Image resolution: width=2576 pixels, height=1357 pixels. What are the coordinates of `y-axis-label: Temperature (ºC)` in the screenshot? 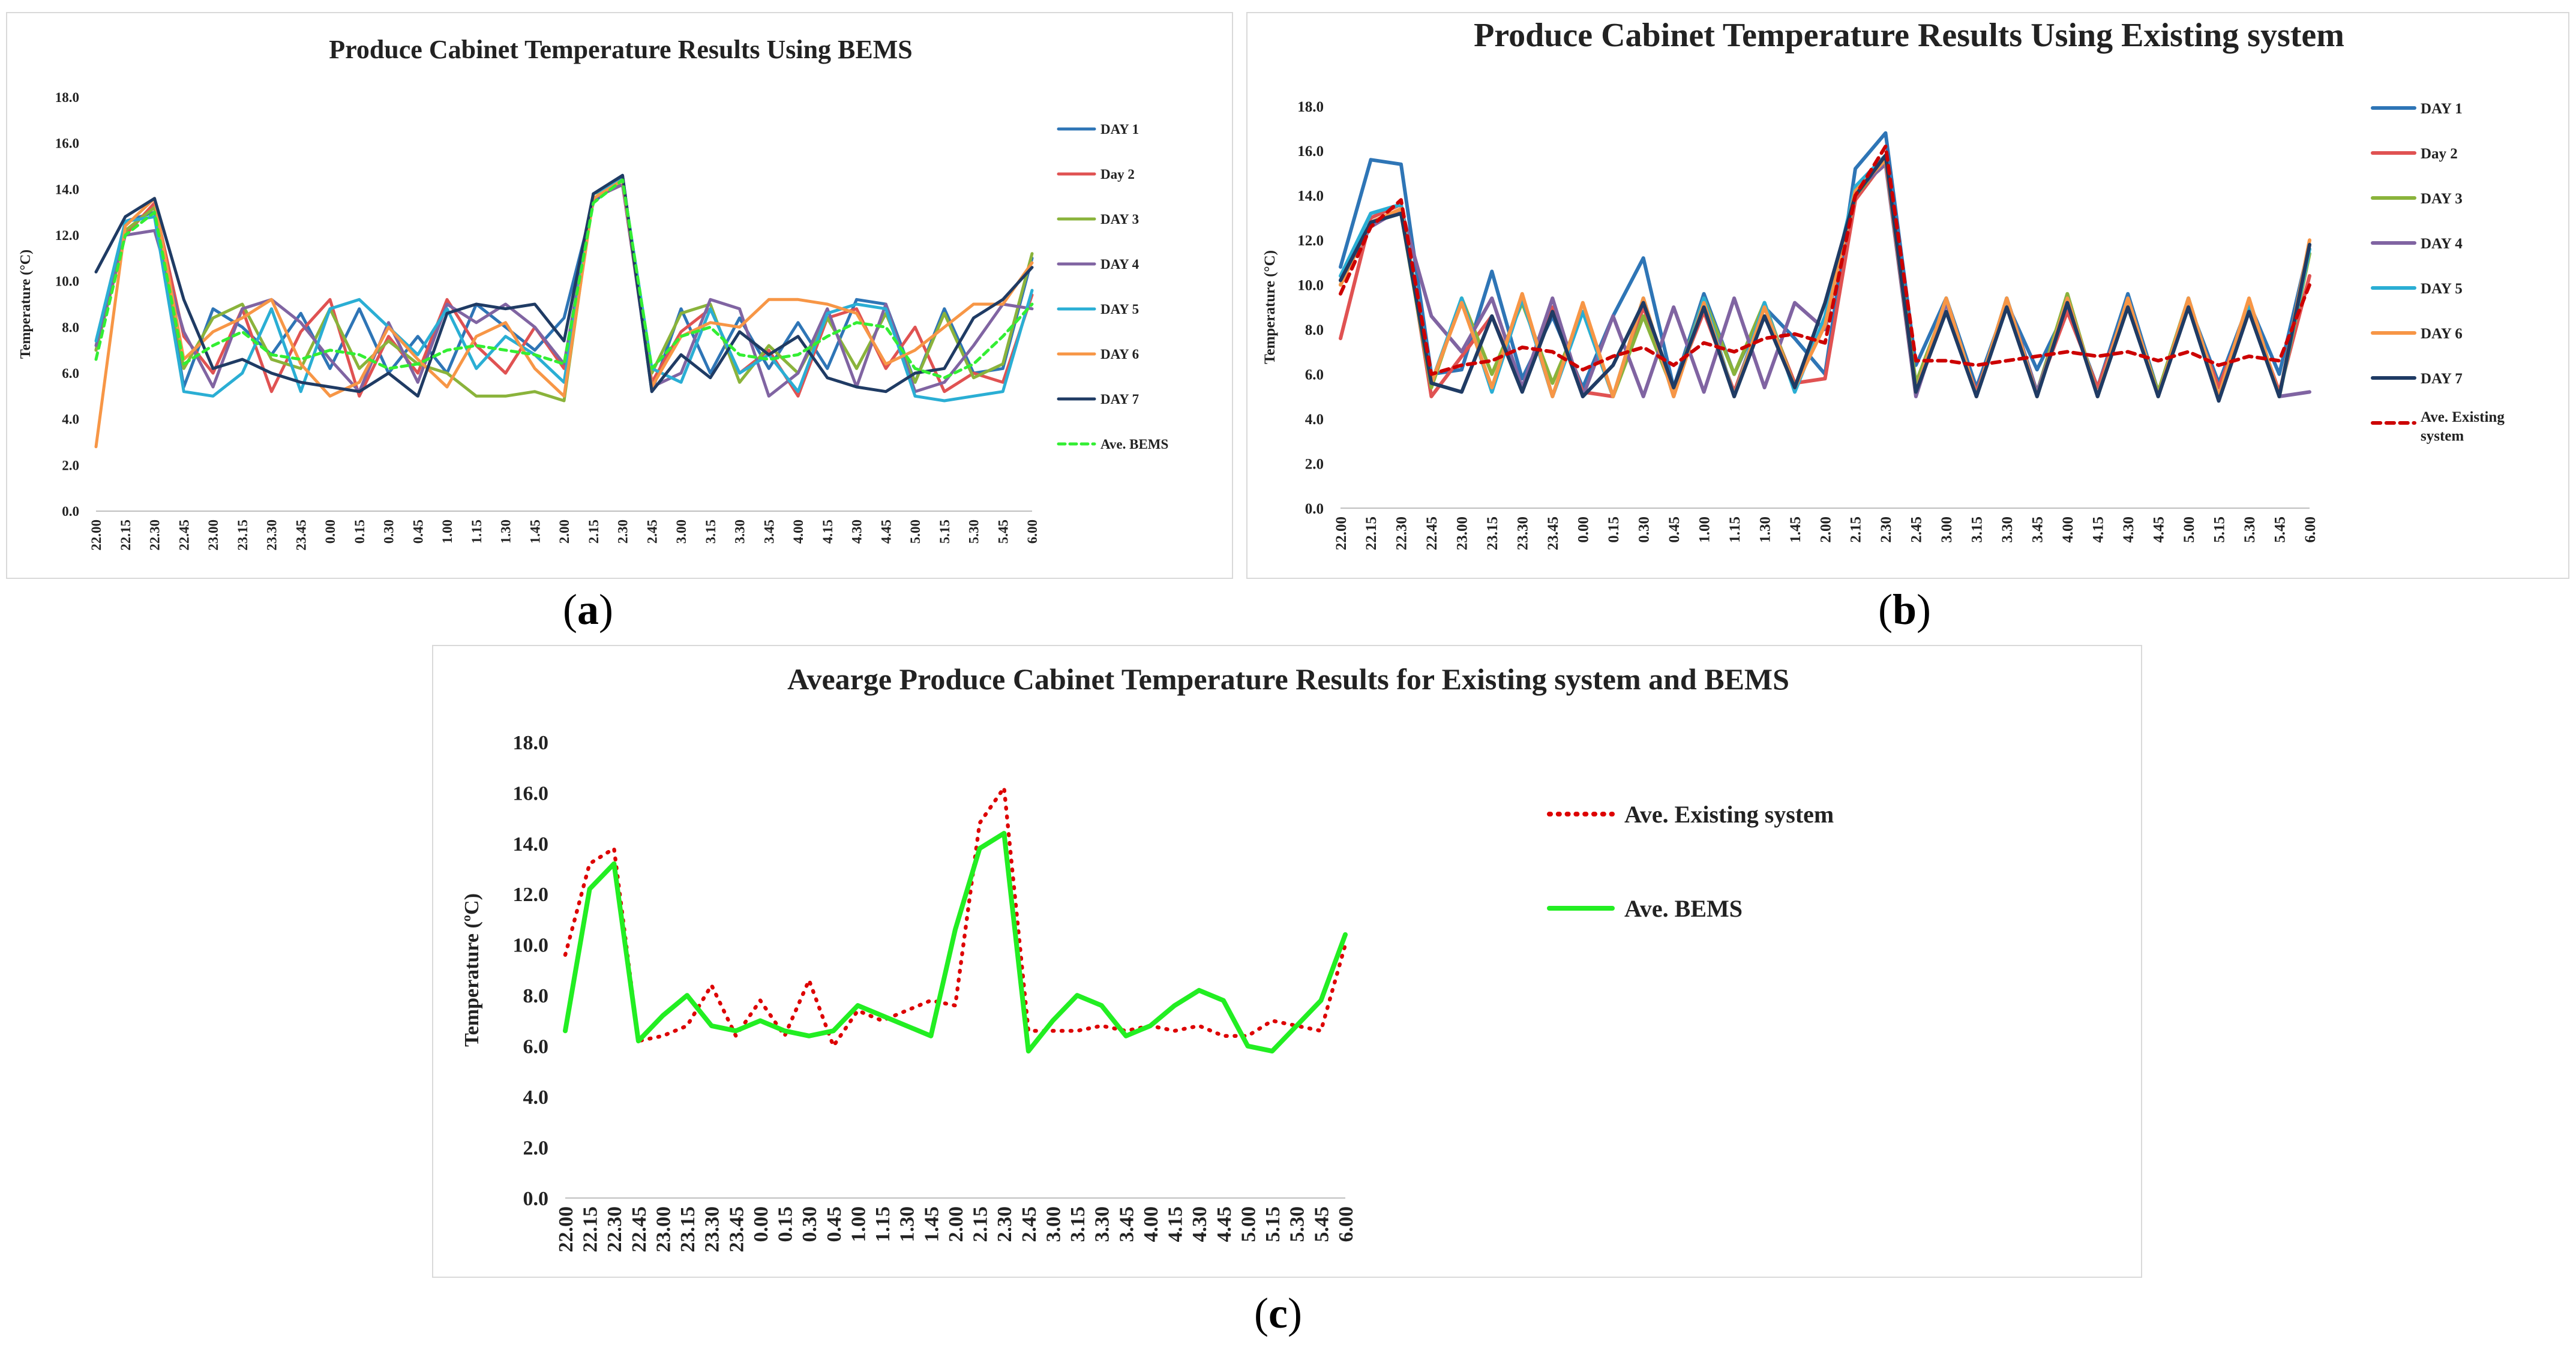 It's located at (472, 970).